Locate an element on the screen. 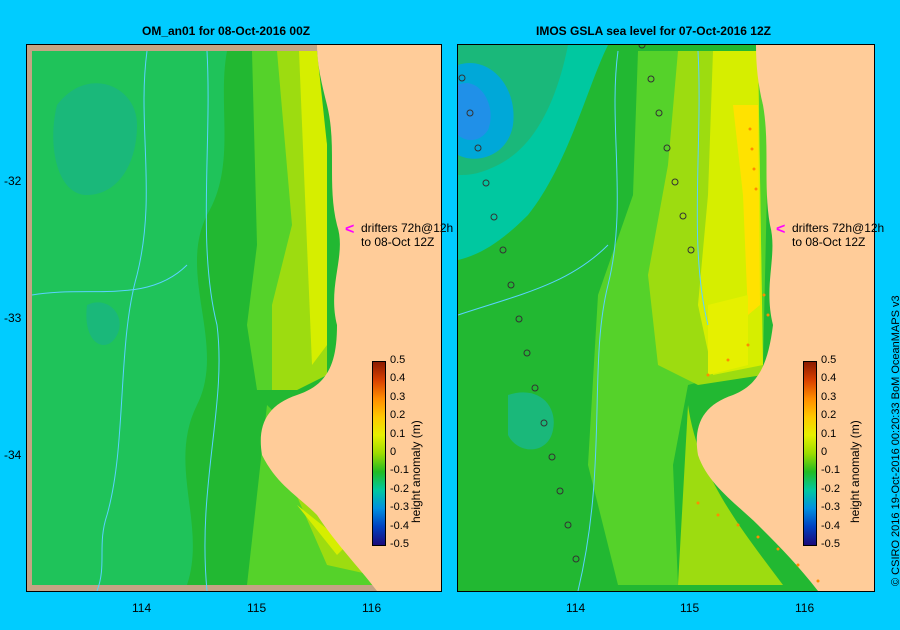 The width and height of the screenshot is (900, 630). right-colorbar is located at coordinates (810, 453).